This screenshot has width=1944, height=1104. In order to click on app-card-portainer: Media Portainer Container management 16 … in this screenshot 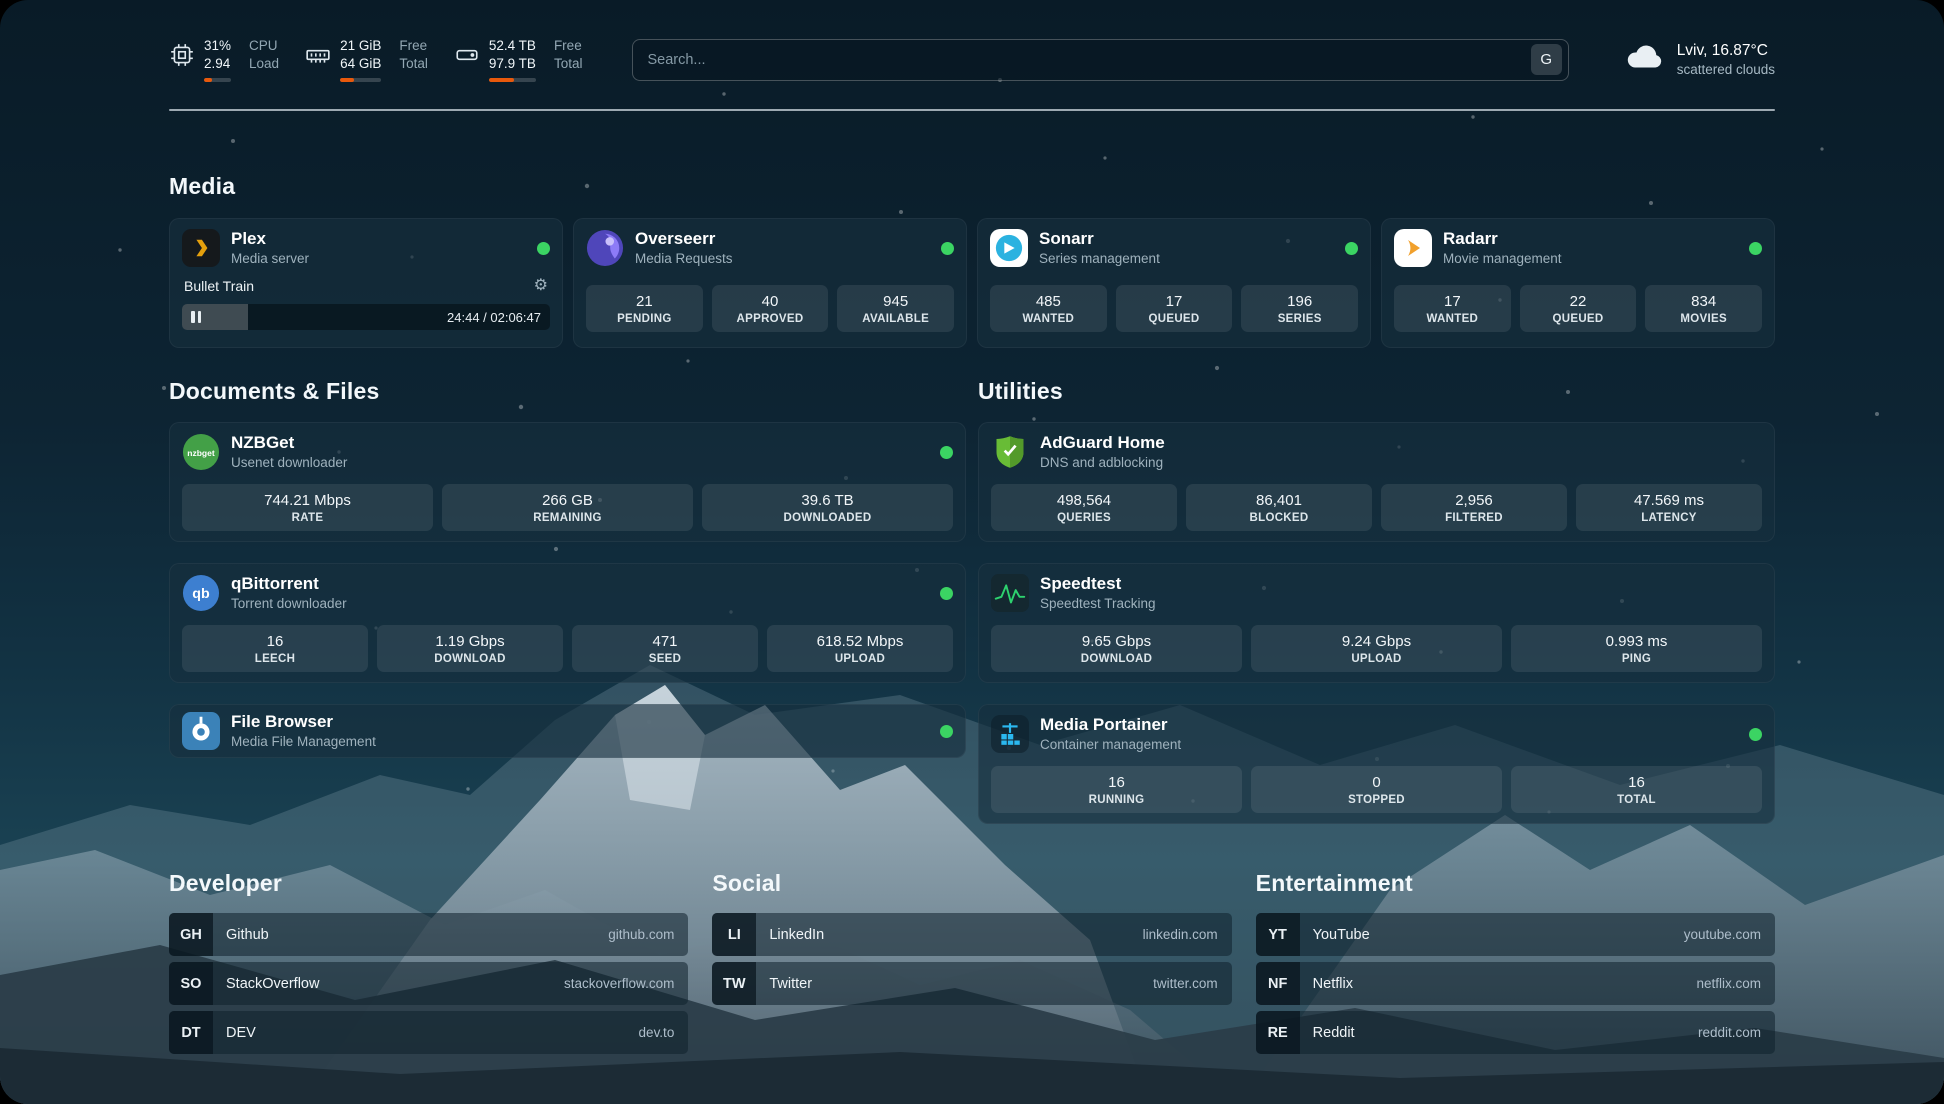, I will do `click(1376, 764)`.